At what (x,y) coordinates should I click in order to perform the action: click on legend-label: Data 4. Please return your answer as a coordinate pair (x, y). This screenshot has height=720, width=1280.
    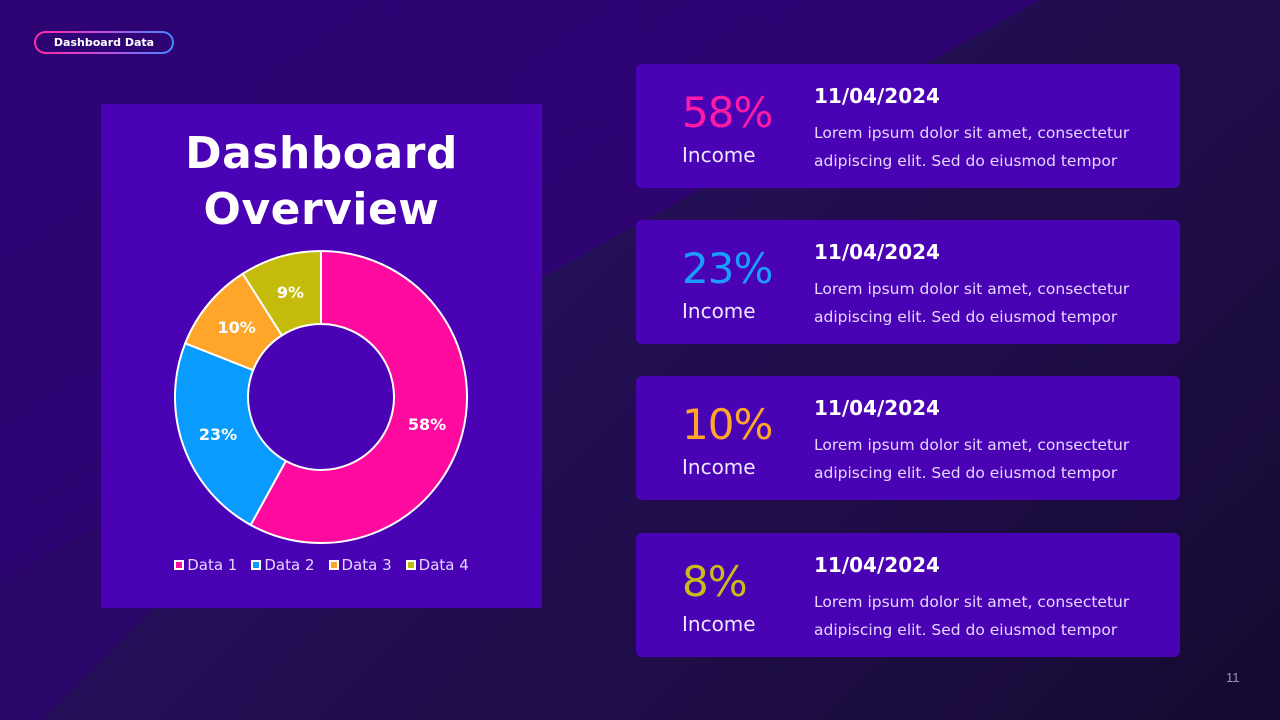
    Looking at the image, I should click on (443, 565).